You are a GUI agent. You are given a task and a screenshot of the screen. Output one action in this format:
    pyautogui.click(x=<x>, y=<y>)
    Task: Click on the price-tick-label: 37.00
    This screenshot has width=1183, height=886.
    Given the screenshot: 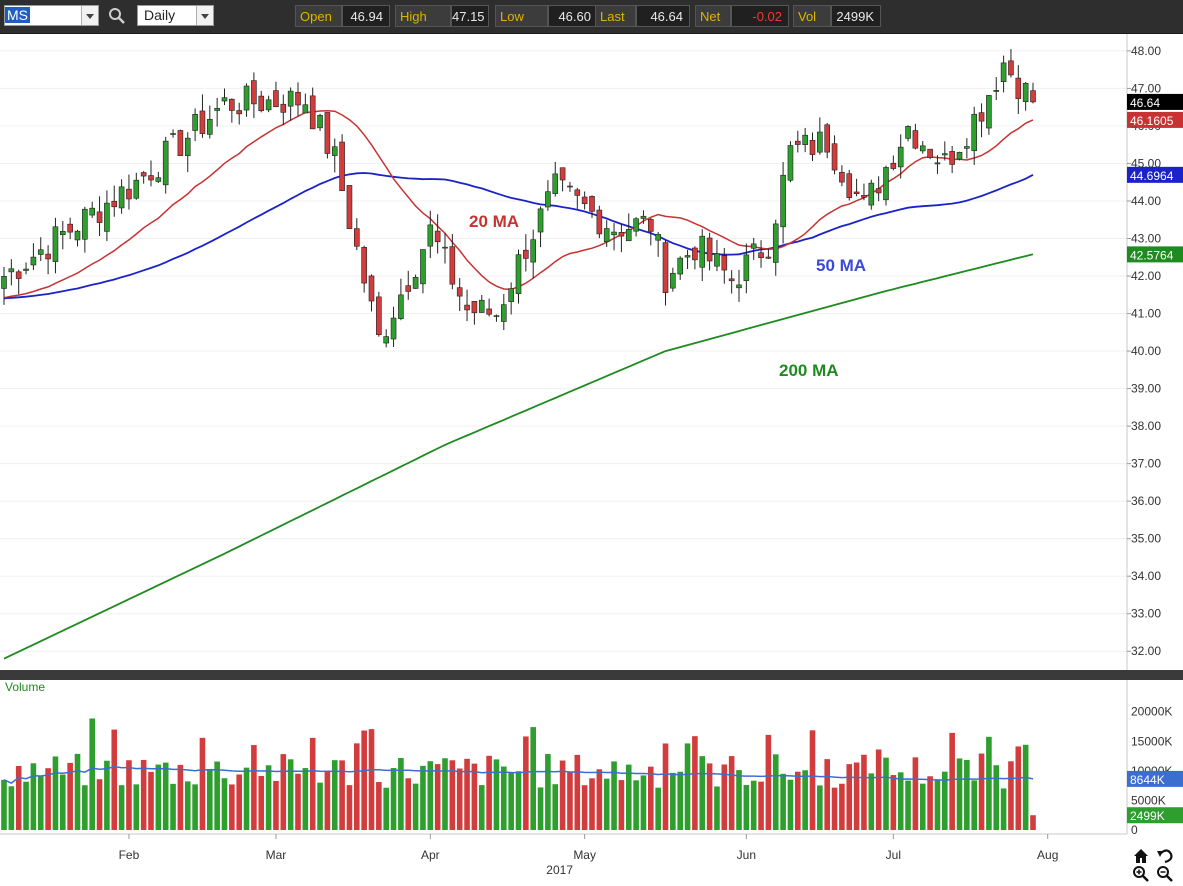 What is the action you would take?
    pyautogui.click(x=1146, y=464)
    